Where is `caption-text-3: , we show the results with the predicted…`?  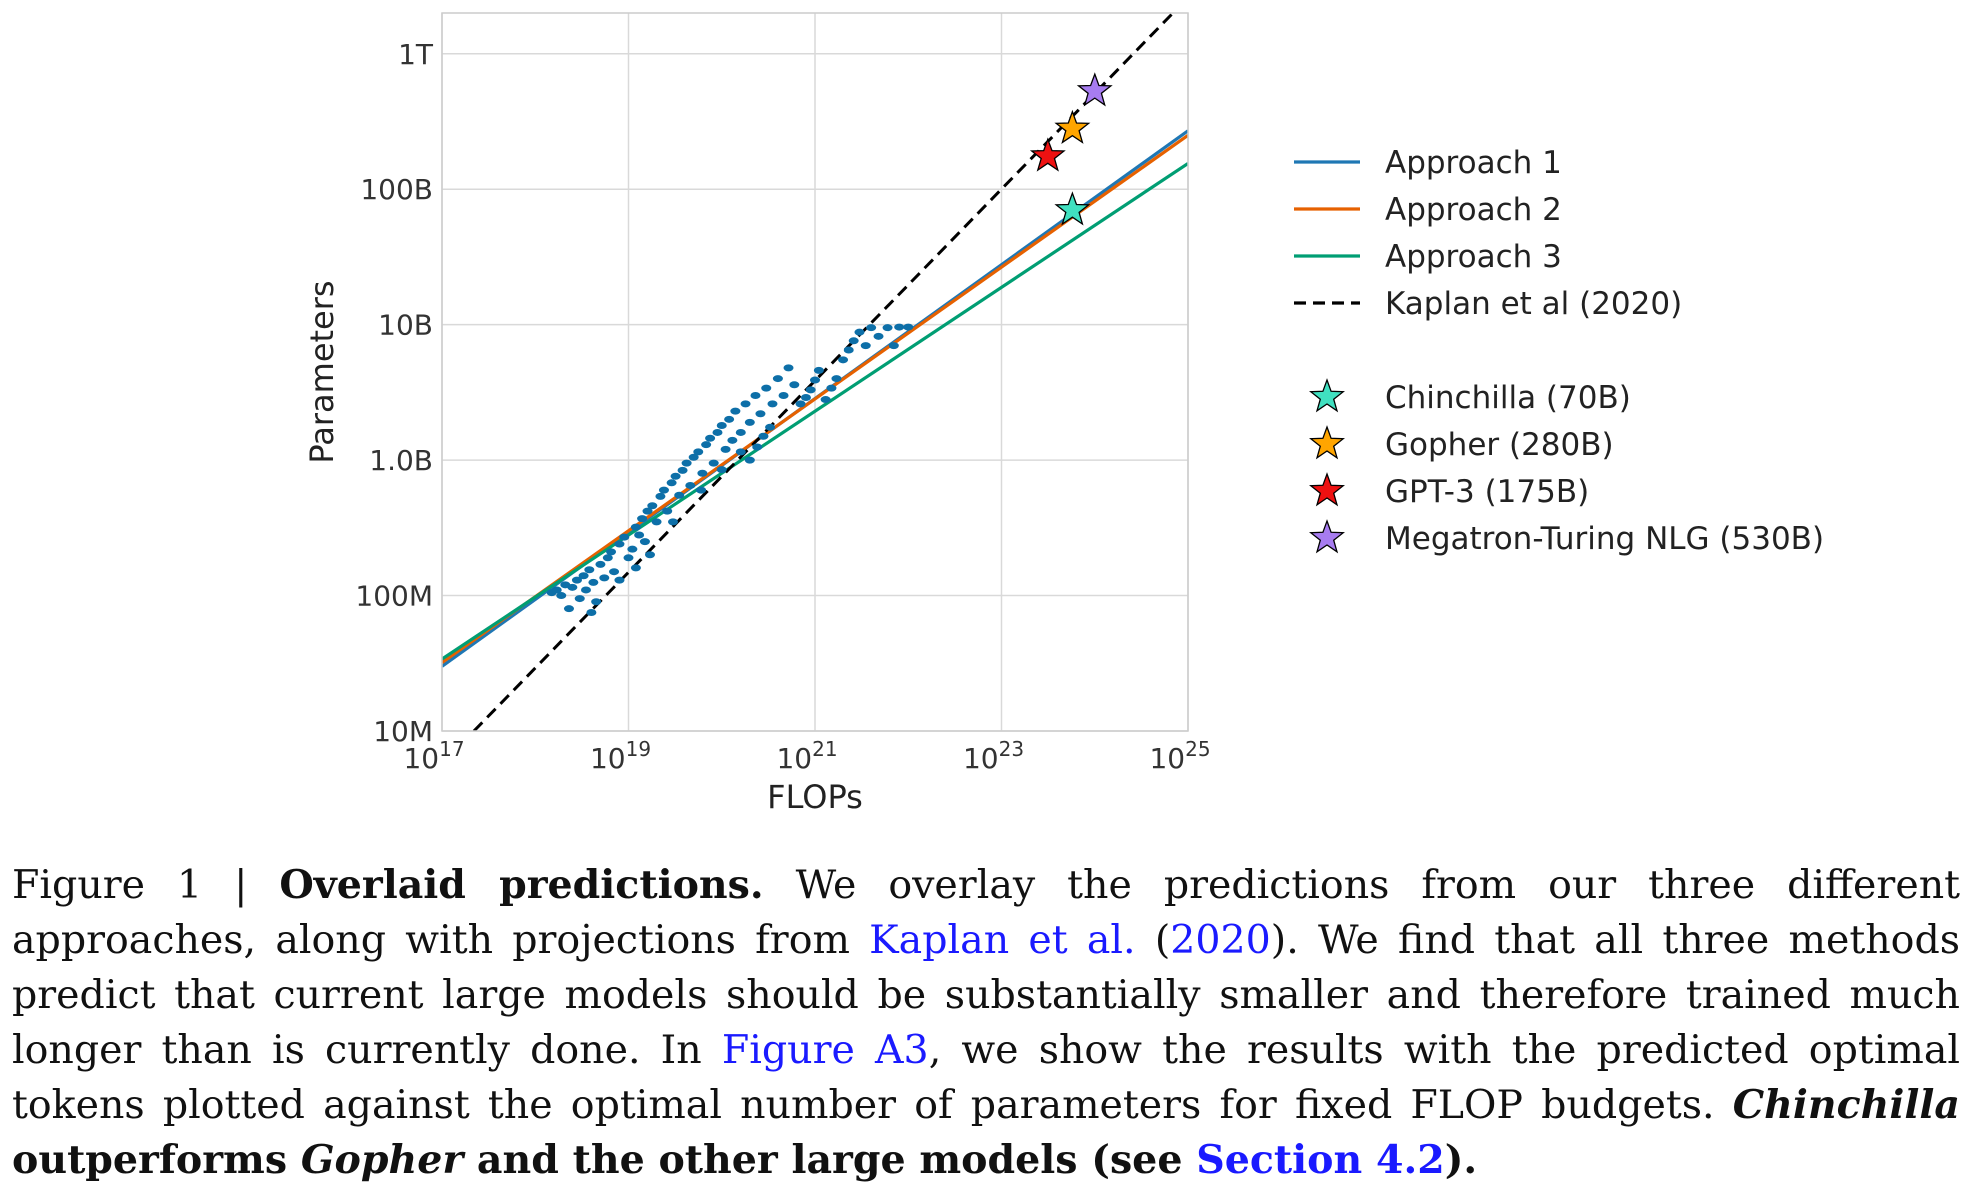
caption-text-3: , we show the results with the predicted… is located at coordinates (986, 1077).